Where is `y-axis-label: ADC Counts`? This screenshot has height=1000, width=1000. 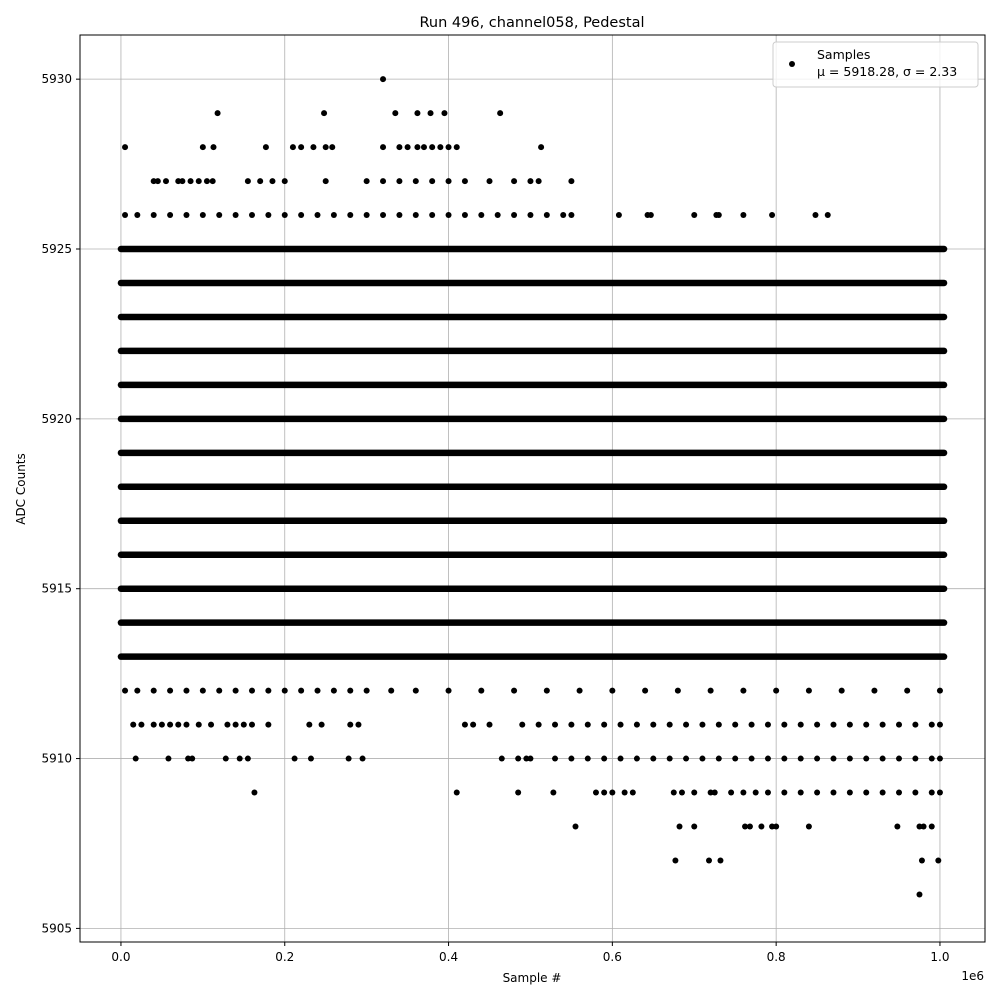
y-axis-label: ADC Counts is located at coordinates (21, 489).